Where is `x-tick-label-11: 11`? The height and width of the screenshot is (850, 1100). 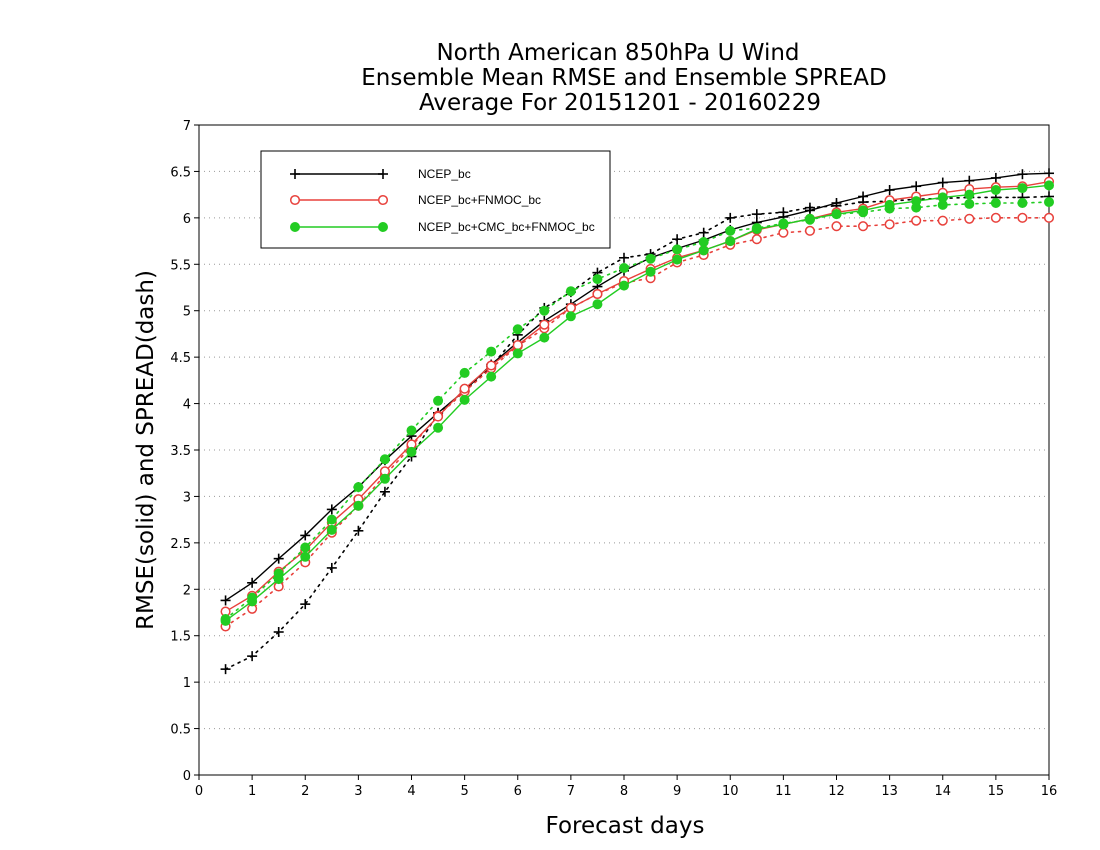
x-tick-label-11: 11 is located at coordinates (783, 791).